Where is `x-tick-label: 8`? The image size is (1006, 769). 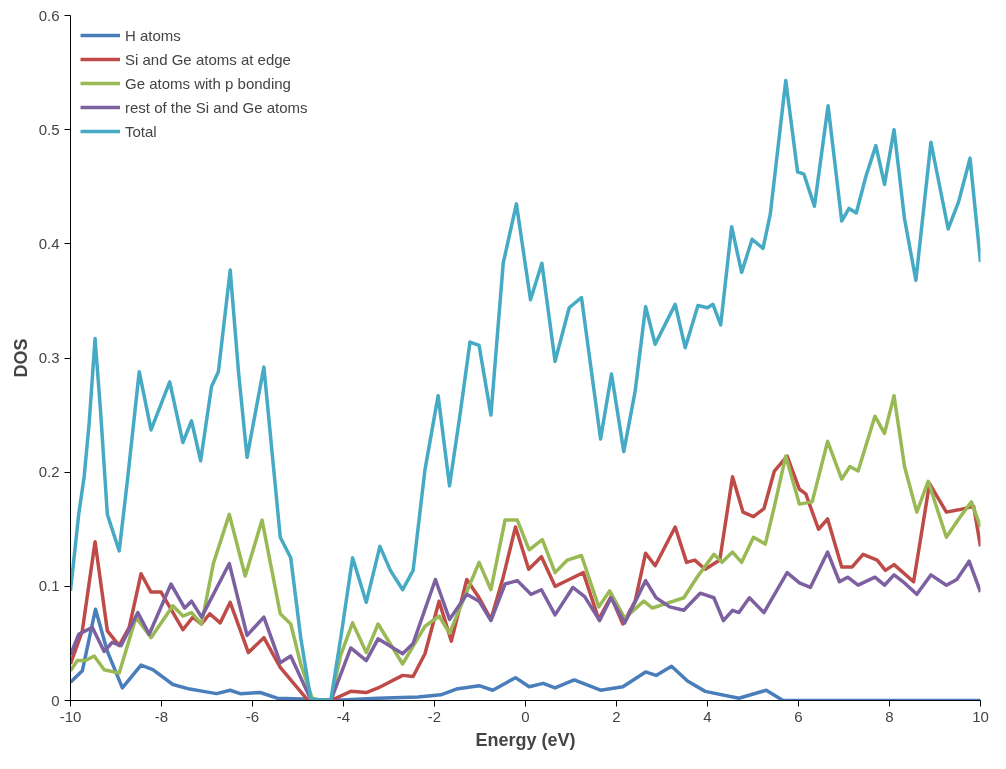 x-tick-label: 8 is located at coordinates (889, 716).